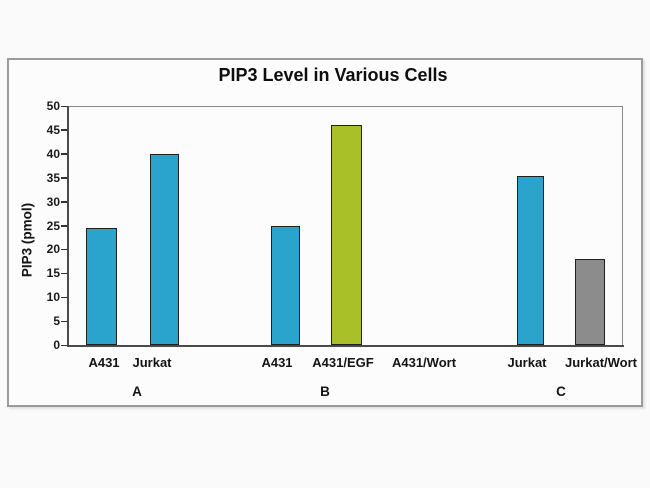 The image size is (650, 488). I want to click on y-tick-label: 0, so click(56, 345).